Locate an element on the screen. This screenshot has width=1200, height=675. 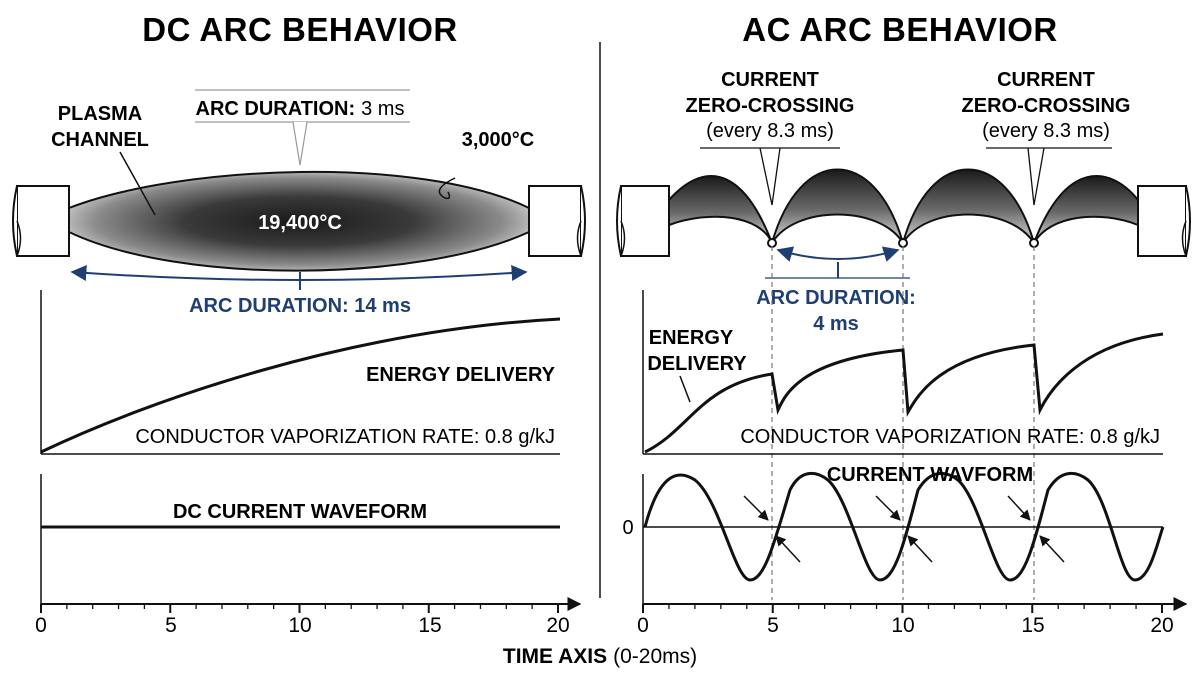
ac-cross-arrow-3a is located at coordinates (1019, 508).